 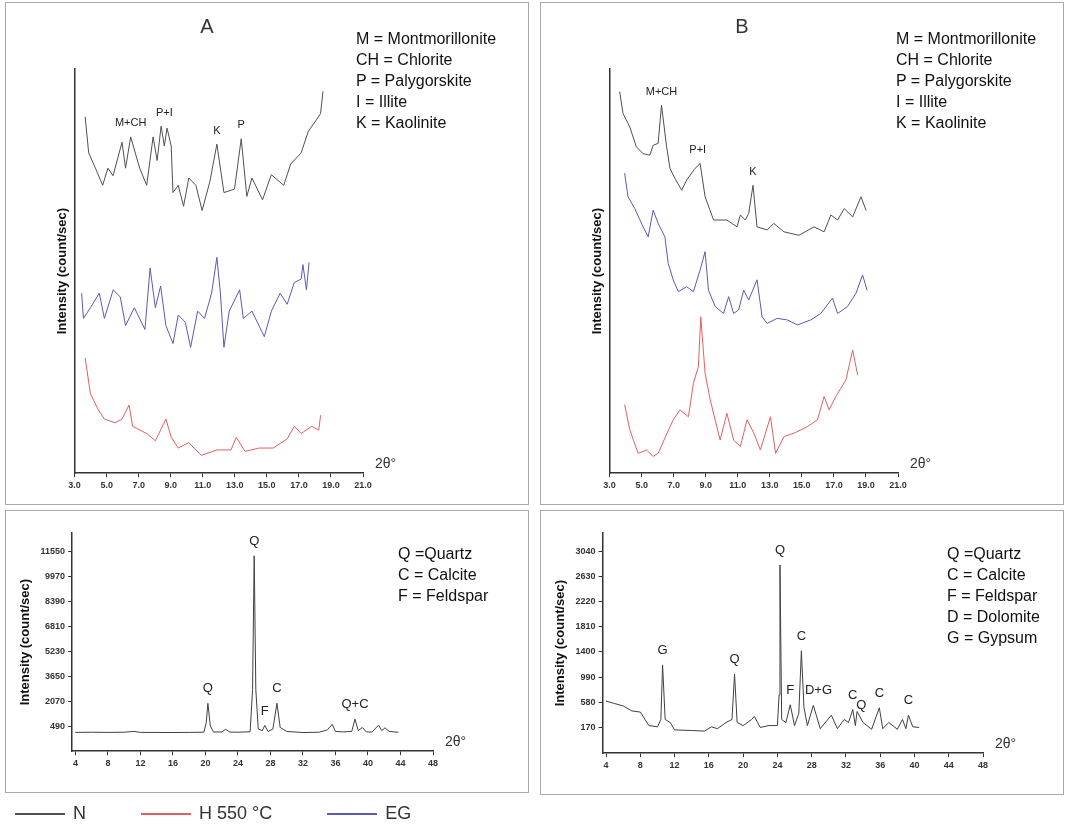 I want to click on y-tick-label: 9970, so click(x=55, y=575).